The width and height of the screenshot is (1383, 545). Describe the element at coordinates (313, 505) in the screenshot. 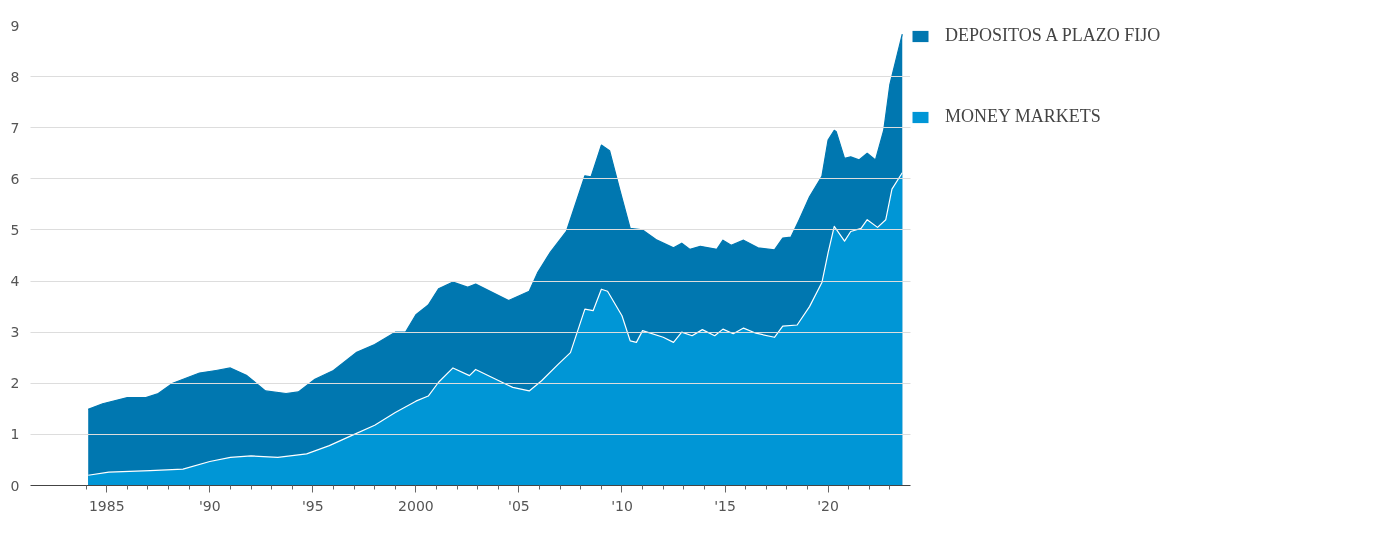

I see `x-tick-label: '95` at that location.